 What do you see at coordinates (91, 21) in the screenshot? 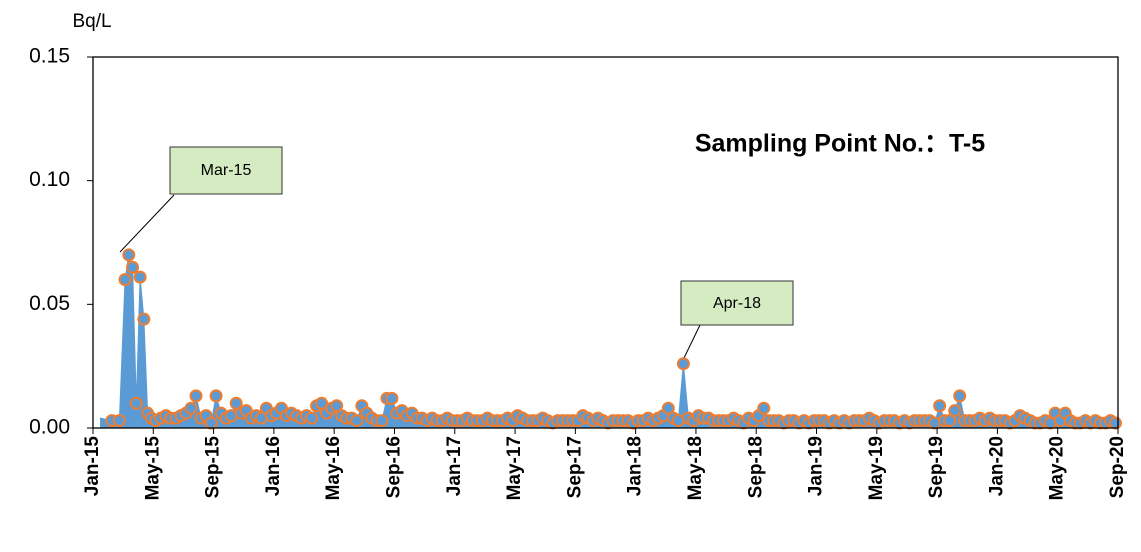
I see `y-unit: Bq/L` at bounding box center [91, 21].